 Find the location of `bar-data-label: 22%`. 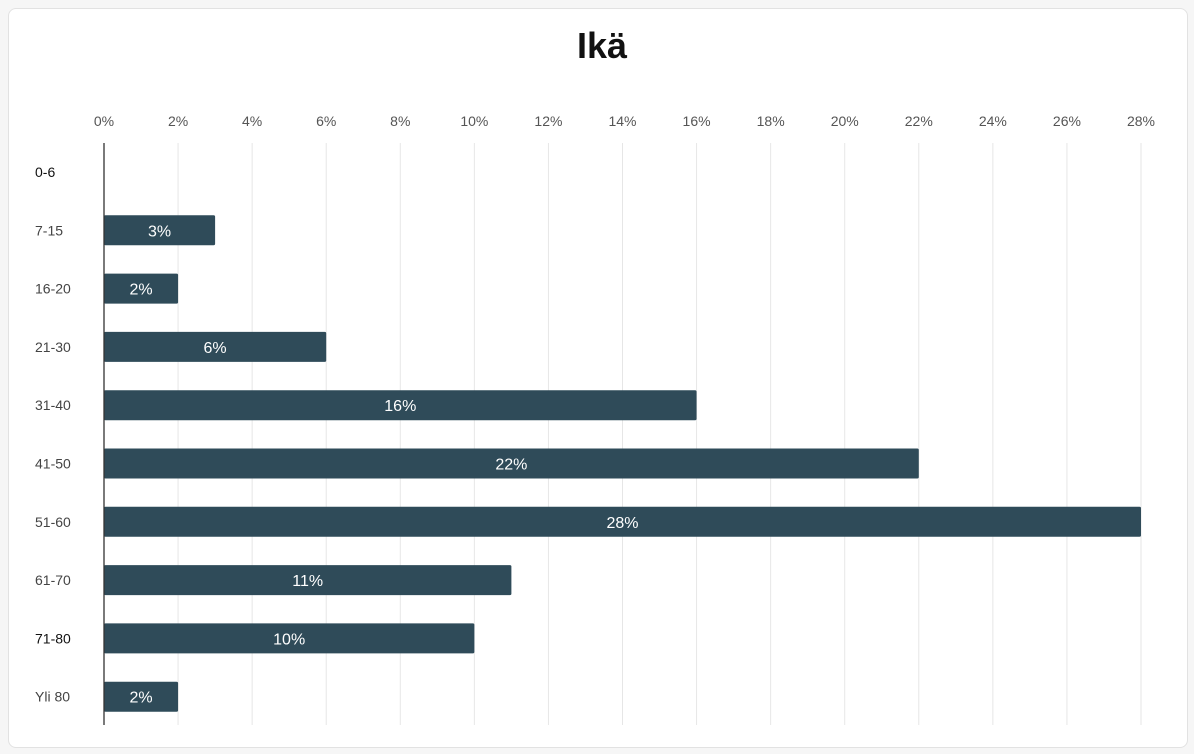

bar-data-label: 22% is located at coordinates (511, 465).